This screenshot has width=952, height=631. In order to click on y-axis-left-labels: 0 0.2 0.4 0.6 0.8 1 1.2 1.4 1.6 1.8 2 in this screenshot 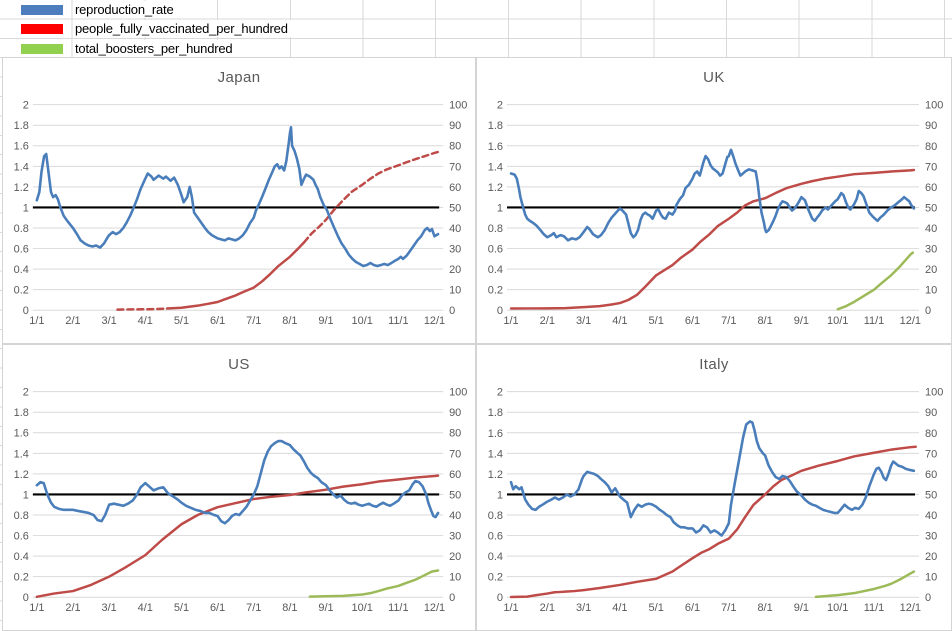, I will do `click(495, 496)`.